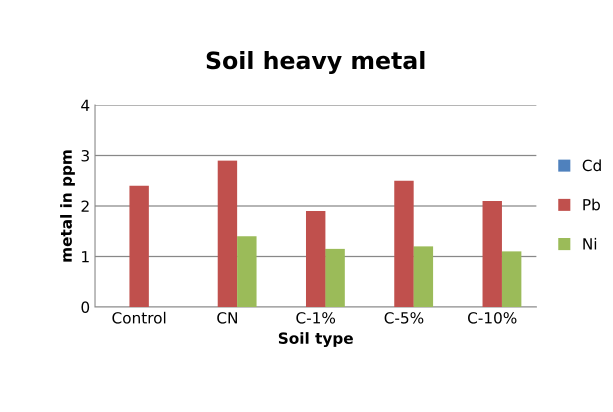 This screenshot has width=613, height=412. What do you see at coordinates (85, 307) in the screenshot?
I see `y-tick-label: 0` at bounding box center [85, 307].